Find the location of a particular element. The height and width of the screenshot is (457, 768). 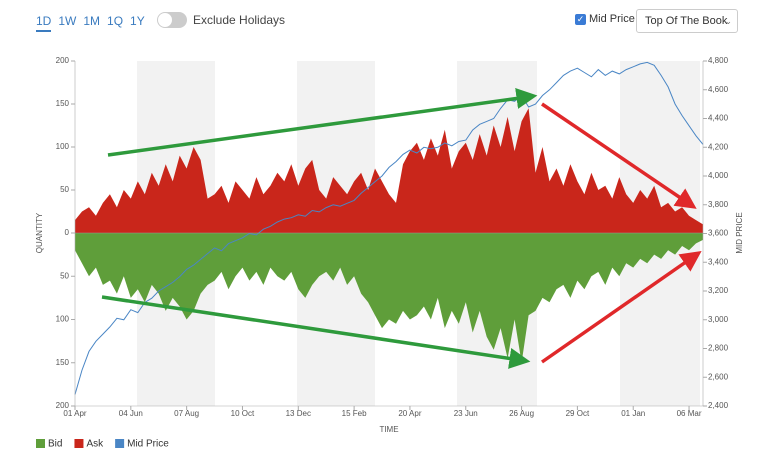

range-button: 1D is located at coordinates (44, 23).